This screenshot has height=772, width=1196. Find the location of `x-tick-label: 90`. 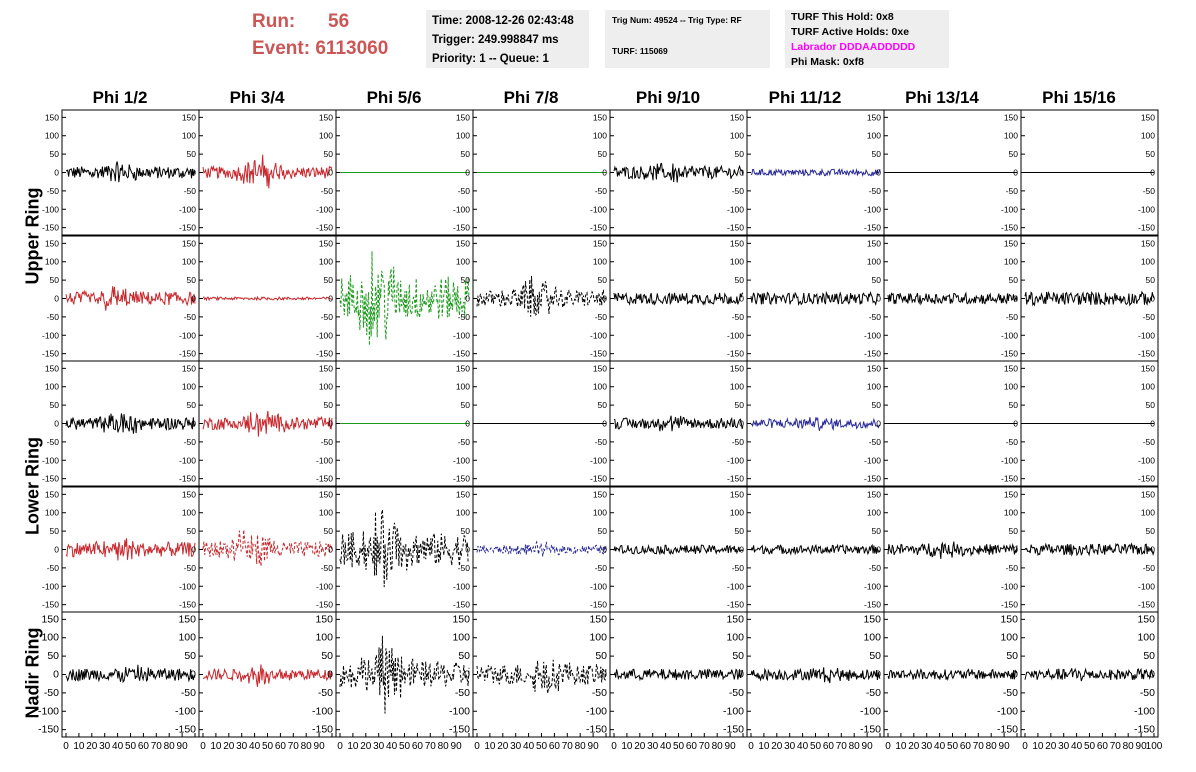

x-tick-label: 90 is located at coordinates (320, 746).